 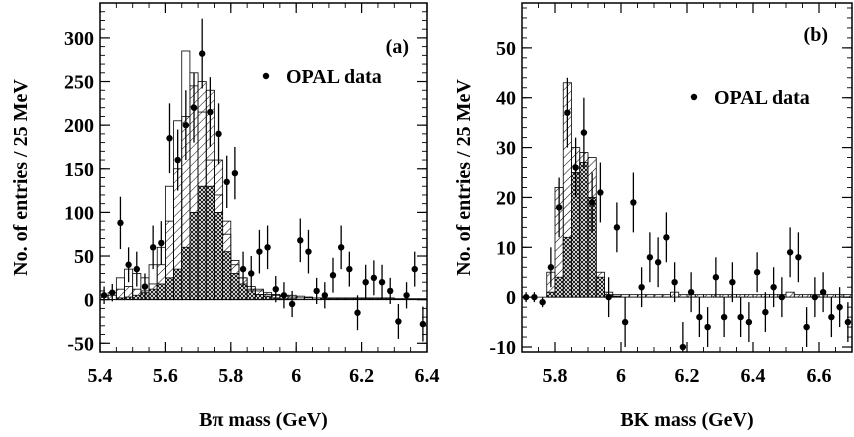 I want to click on y-tick-label: 30, so click(x=506, y=149).